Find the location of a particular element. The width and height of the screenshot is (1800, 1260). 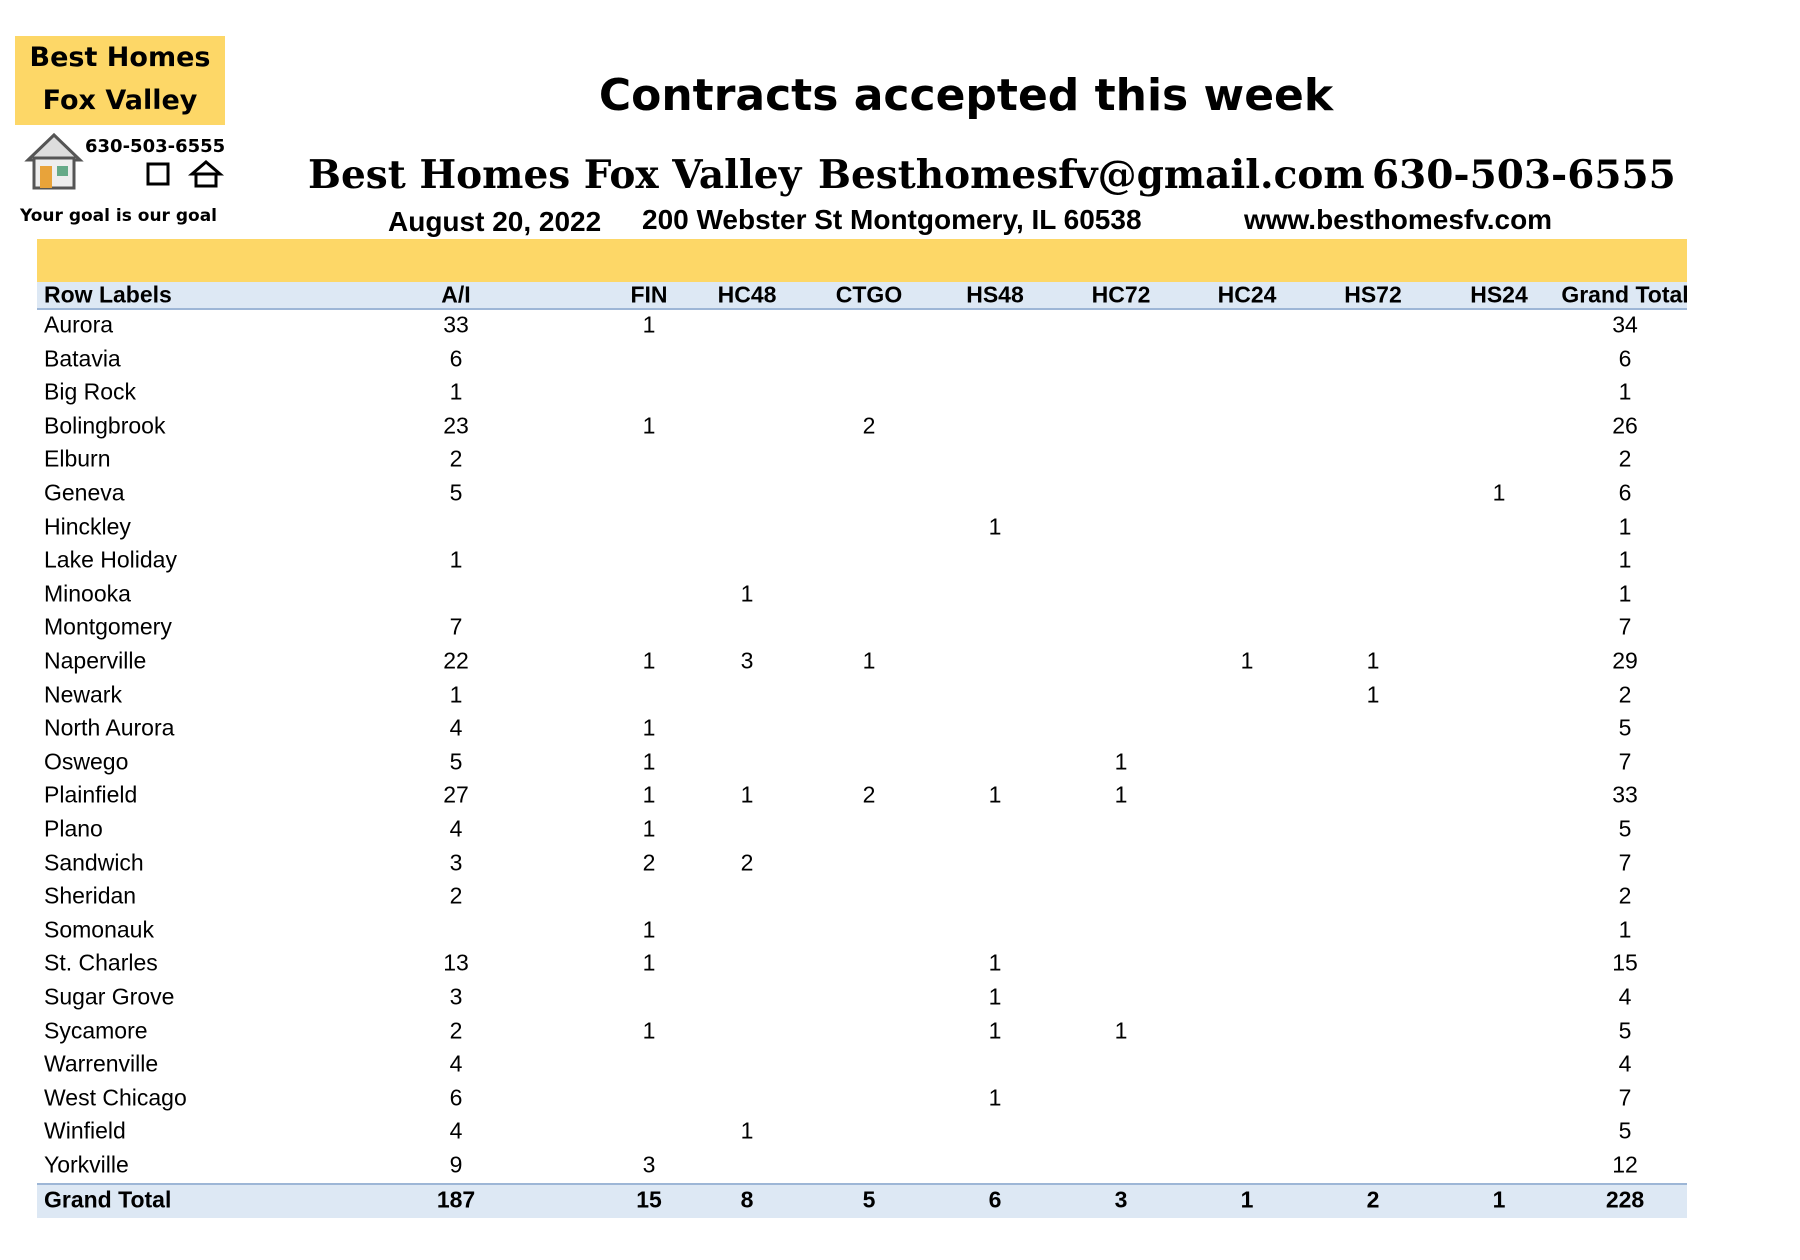

cell: 13 is located at coordinates (456, 962).